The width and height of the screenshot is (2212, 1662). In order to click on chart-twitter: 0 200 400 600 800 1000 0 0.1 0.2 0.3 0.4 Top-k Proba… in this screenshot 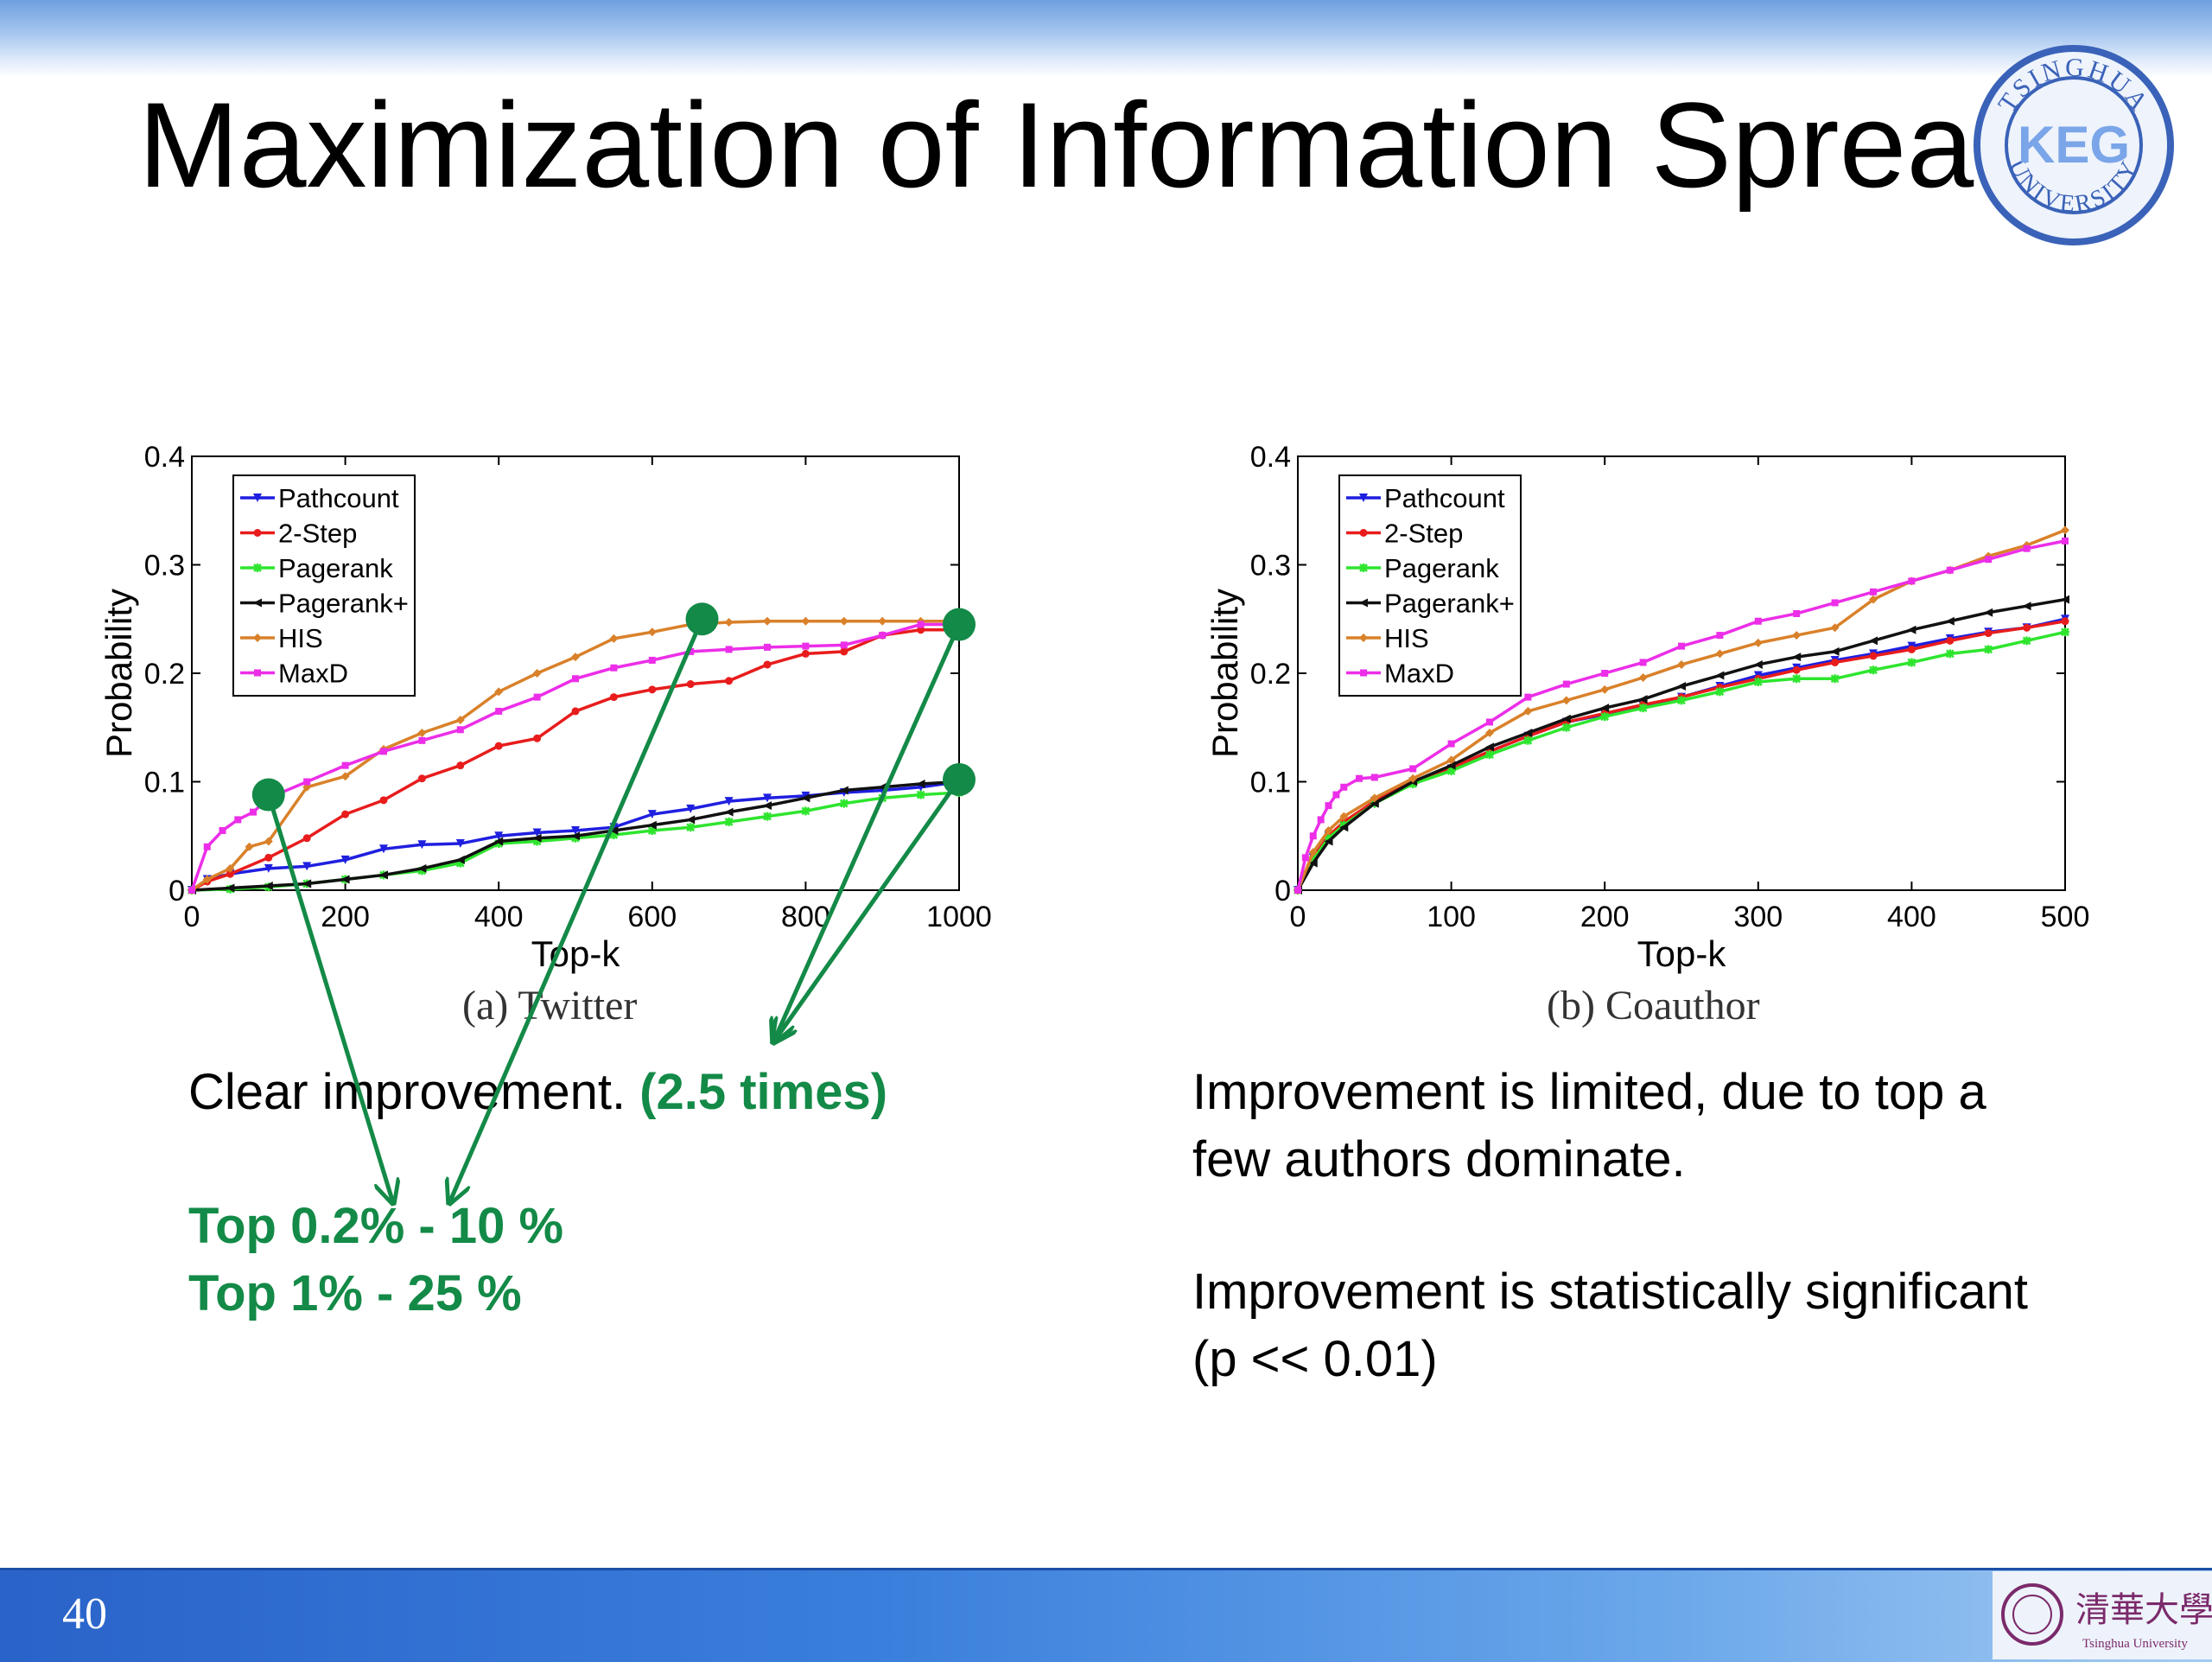, I will do `click(545, 707)`.